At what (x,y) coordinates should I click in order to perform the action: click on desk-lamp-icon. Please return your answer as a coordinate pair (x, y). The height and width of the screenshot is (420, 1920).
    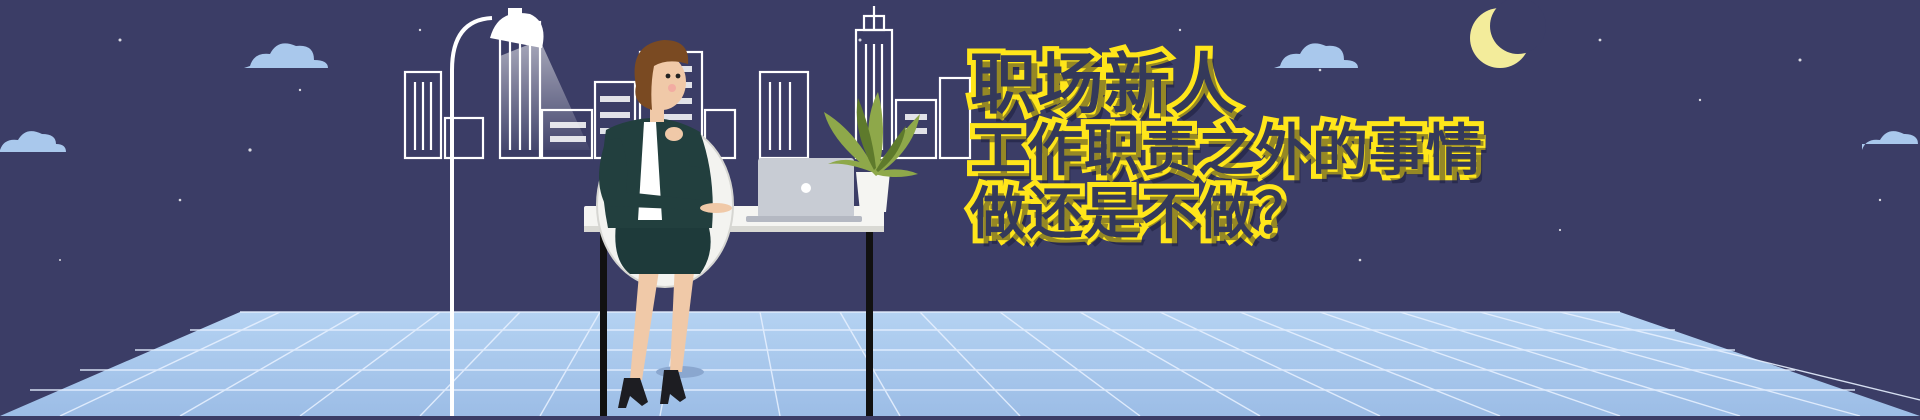
    Looking at the image, I should click on (520, 212).